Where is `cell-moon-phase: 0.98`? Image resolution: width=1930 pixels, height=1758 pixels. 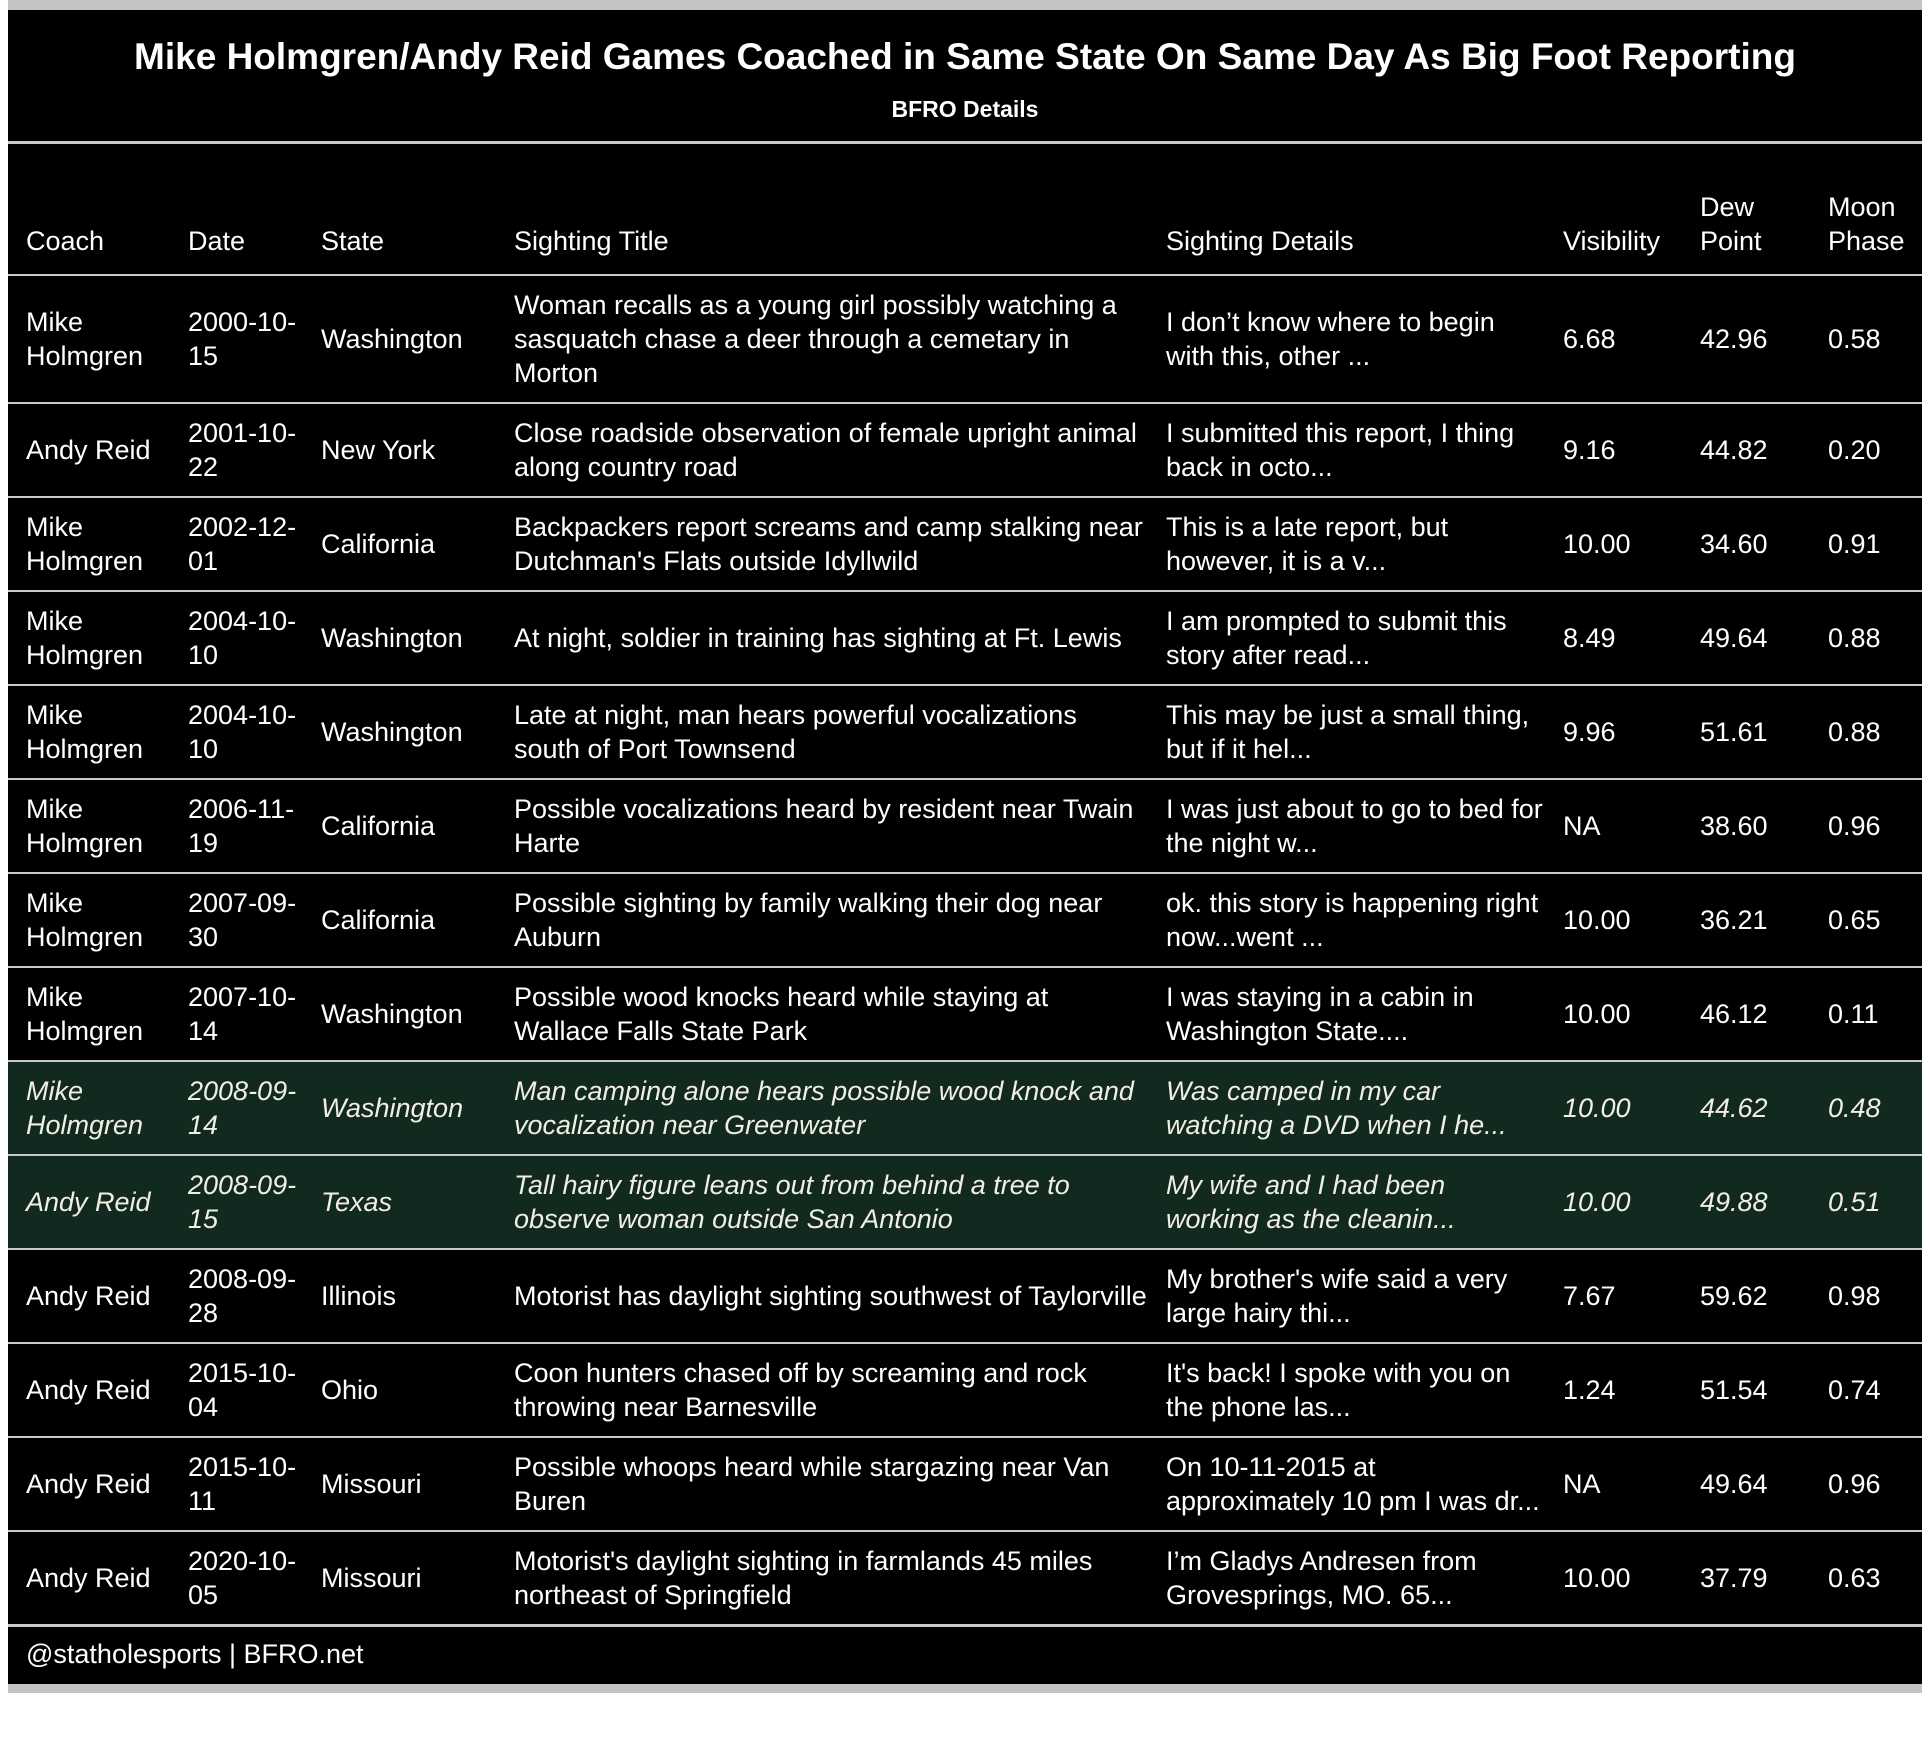
cell-moon-phase: 0.98 is located at coordinates (1854, 1296).